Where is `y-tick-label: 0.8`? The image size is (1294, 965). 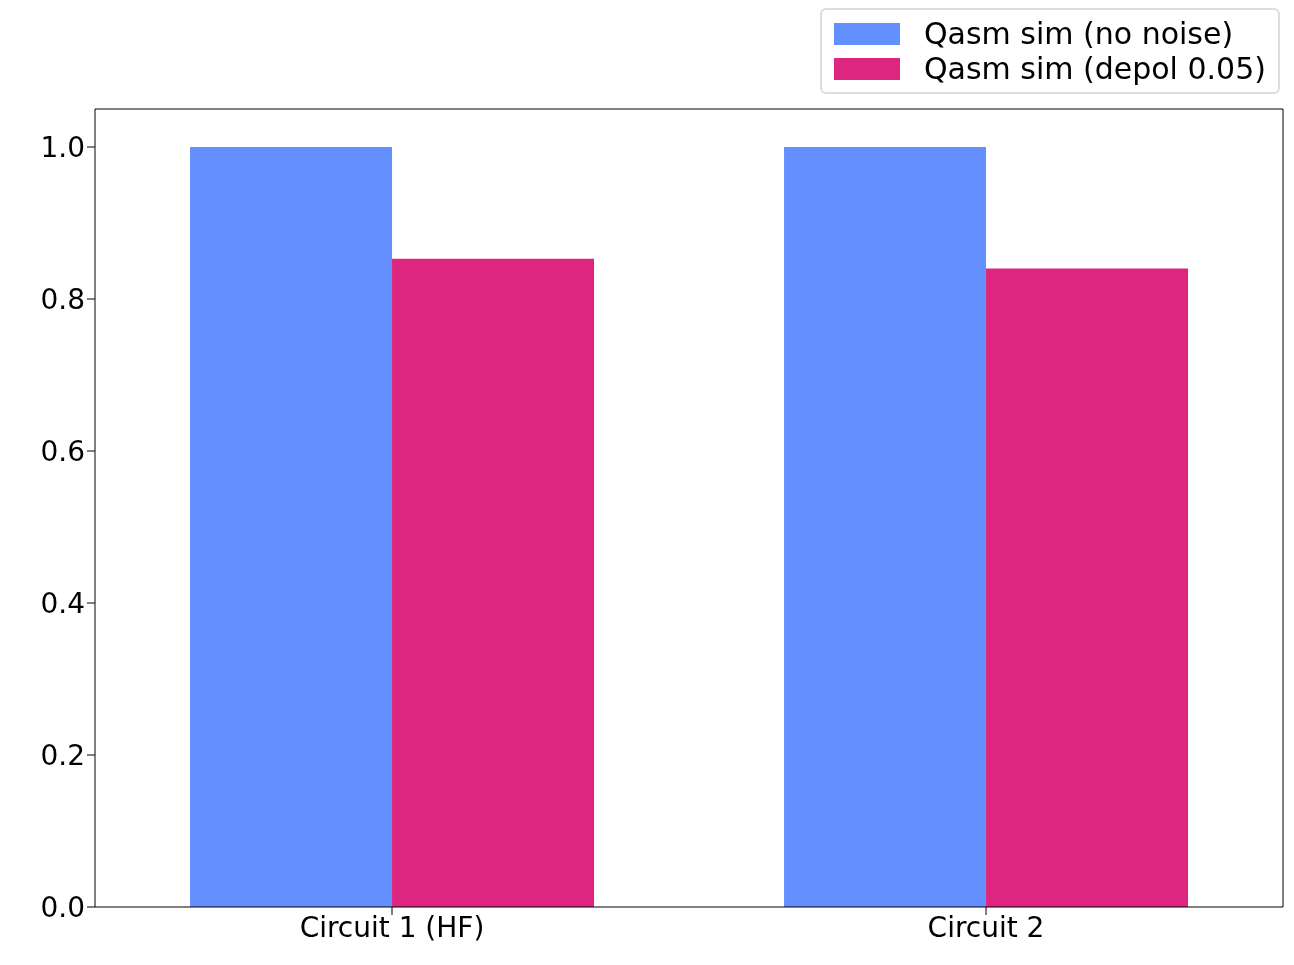 y-tick-label: 0.8 is located at coordinates (62, 299).